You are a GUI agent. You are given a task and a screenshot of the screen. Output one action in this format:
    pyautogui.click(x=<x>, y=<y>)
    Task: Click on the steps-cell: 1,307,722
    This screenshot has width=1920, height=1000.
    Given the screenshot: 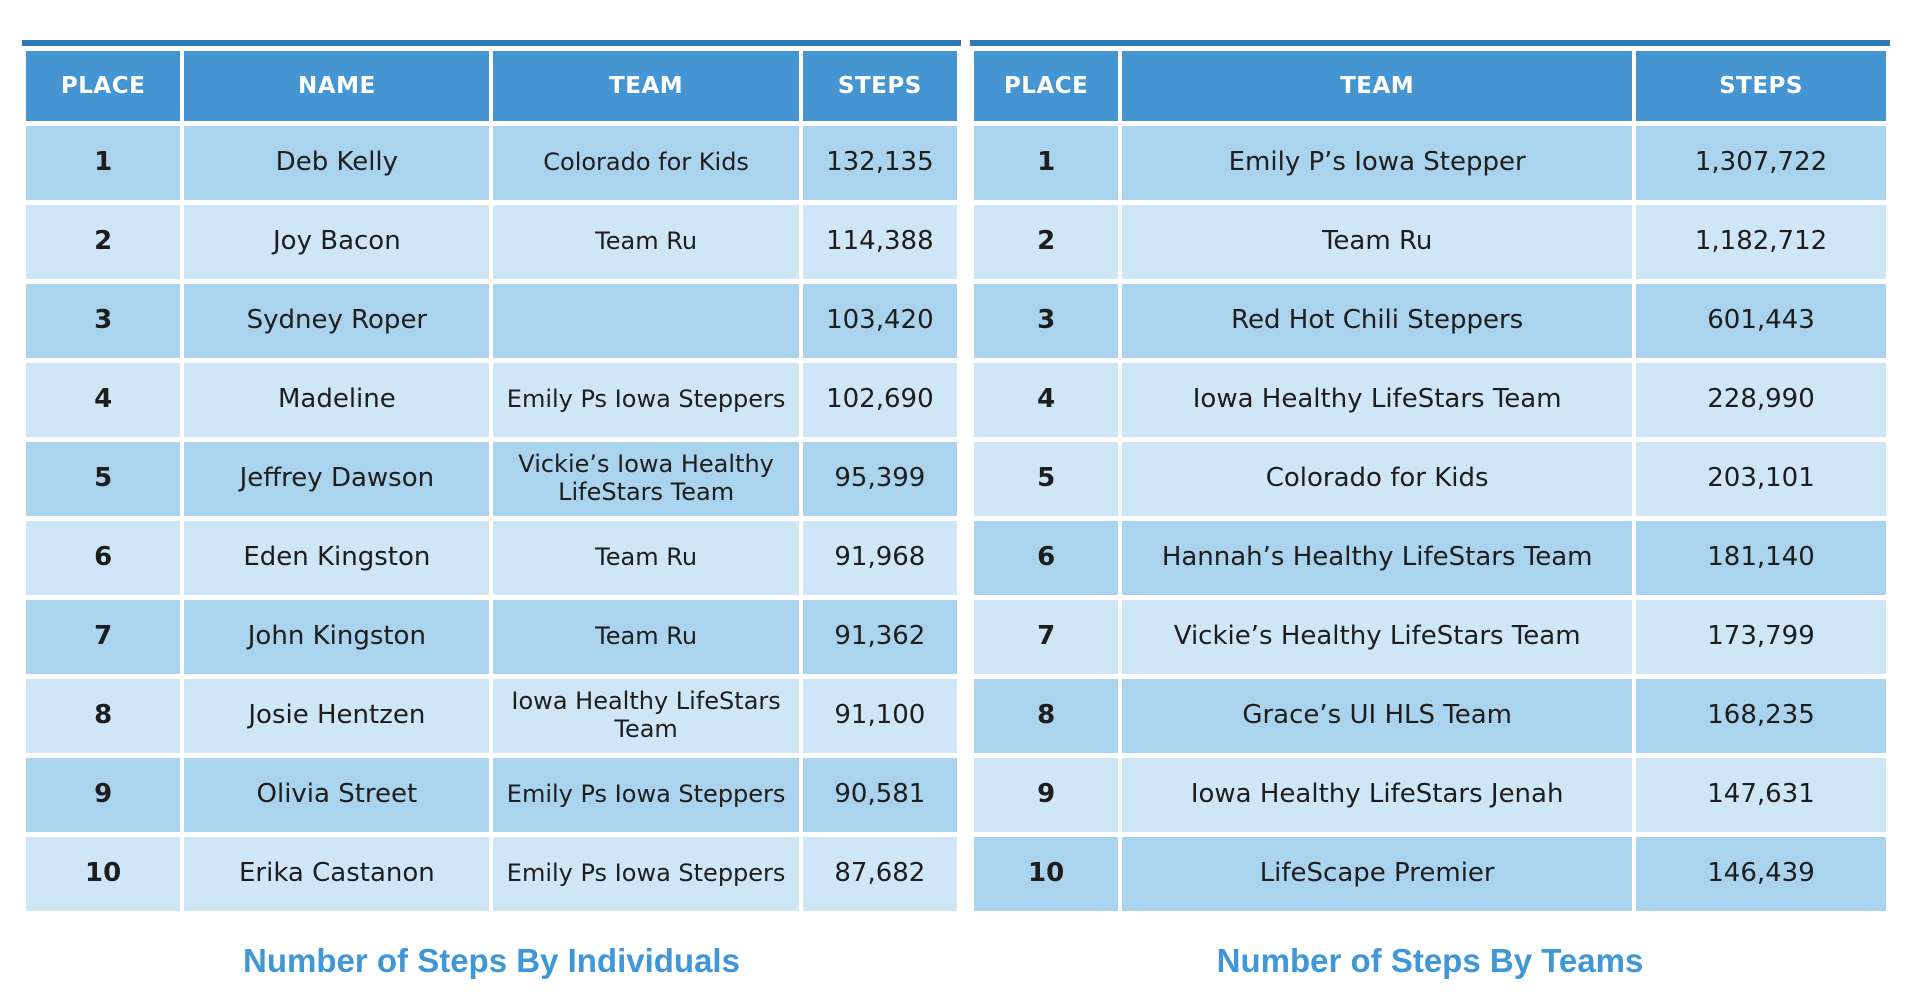 What is the action you would take?
    pyautogui.click(x=1761, y=163)
    